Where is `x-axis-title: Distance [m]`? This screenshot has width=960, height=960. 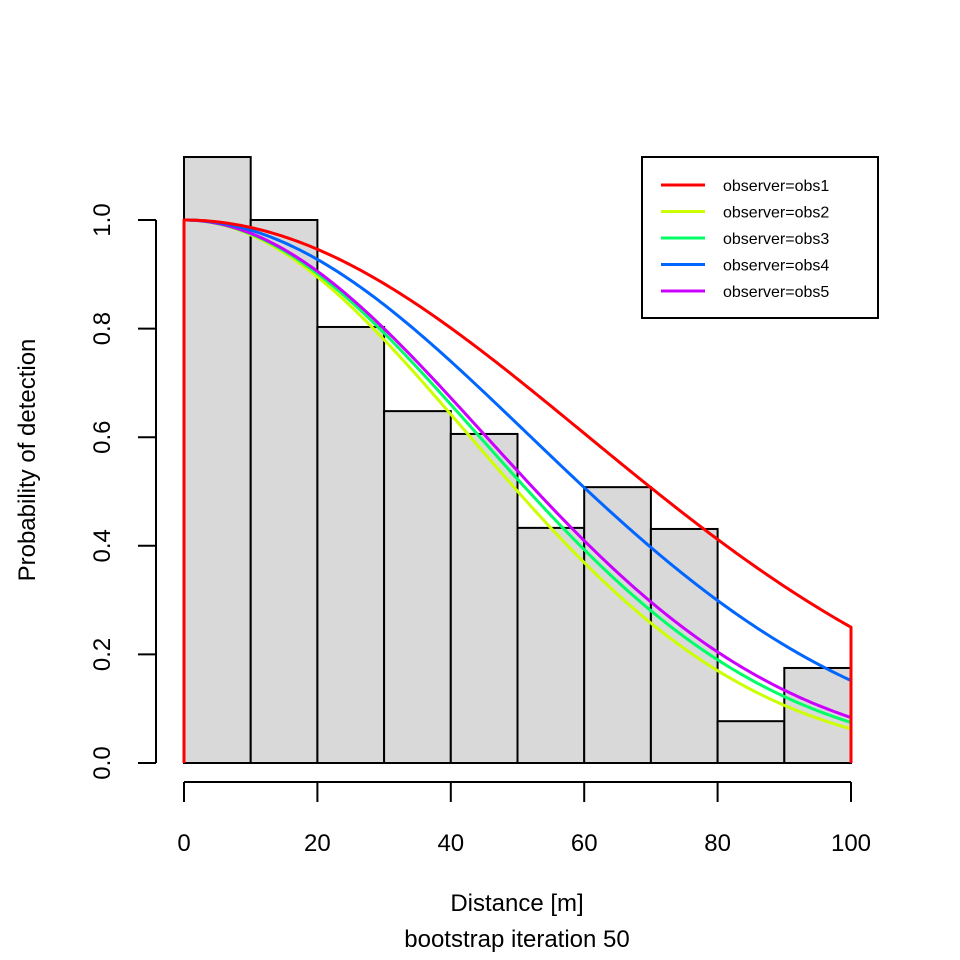
x-axis-title: Distance [m] is located at coordinates (516, 903).